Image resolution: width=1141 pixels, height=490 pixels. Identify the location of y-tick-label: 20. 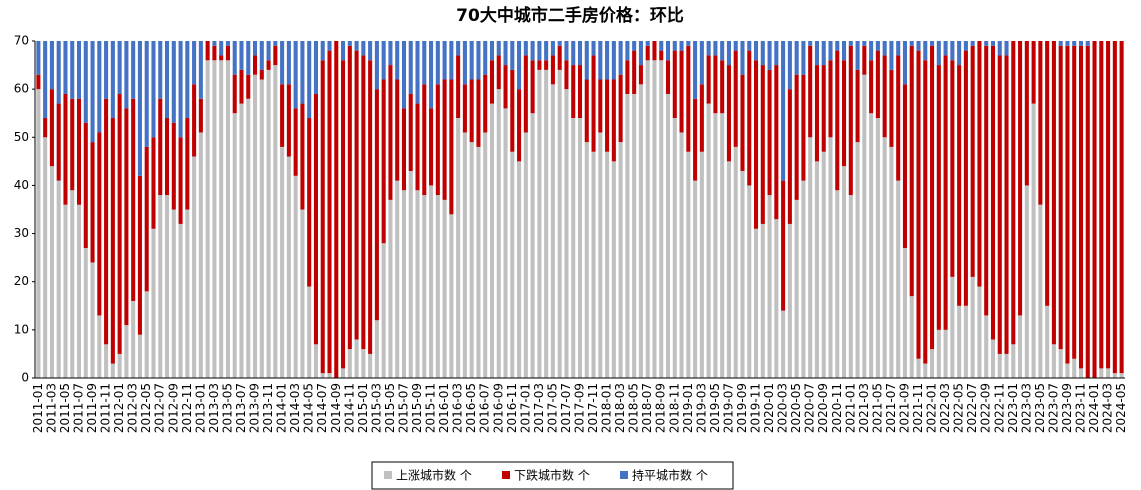
(21, 281).